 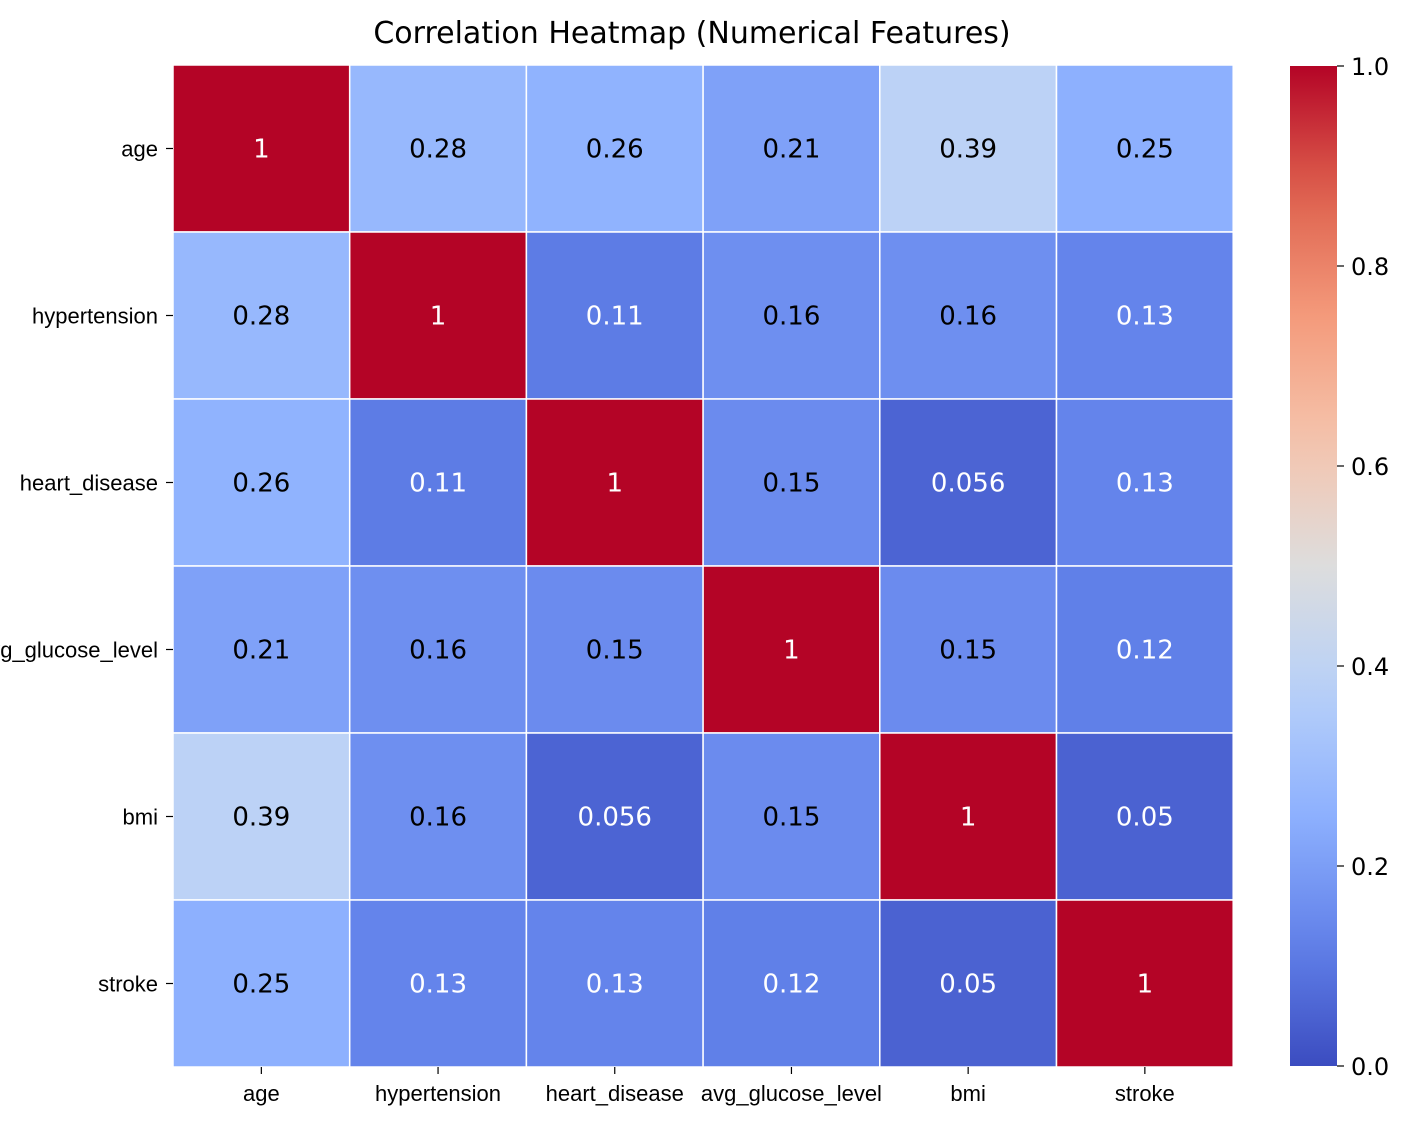 I want to click on x-tick-label: hypertension, so click(x=438, y=1093).